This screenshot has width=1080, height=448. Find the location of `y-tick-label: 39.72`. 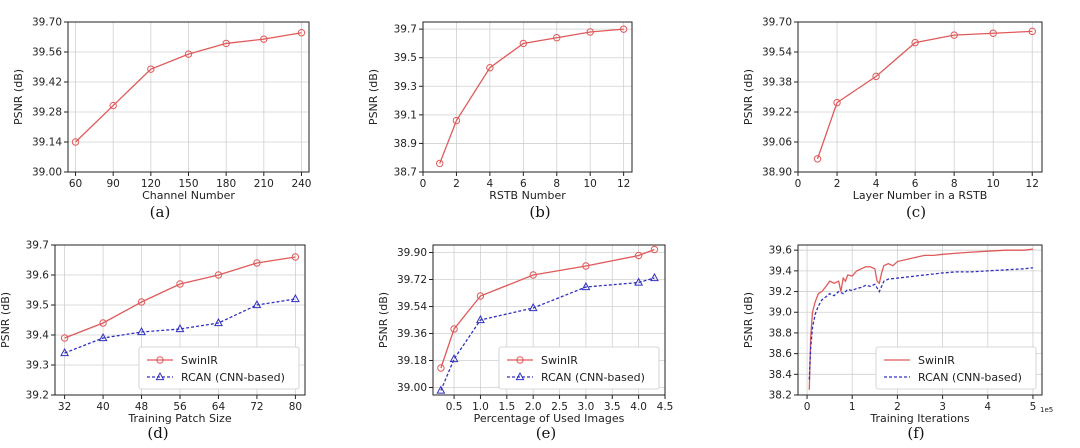

y-tick-label: 39.72 is located at coordinates (412, 280).